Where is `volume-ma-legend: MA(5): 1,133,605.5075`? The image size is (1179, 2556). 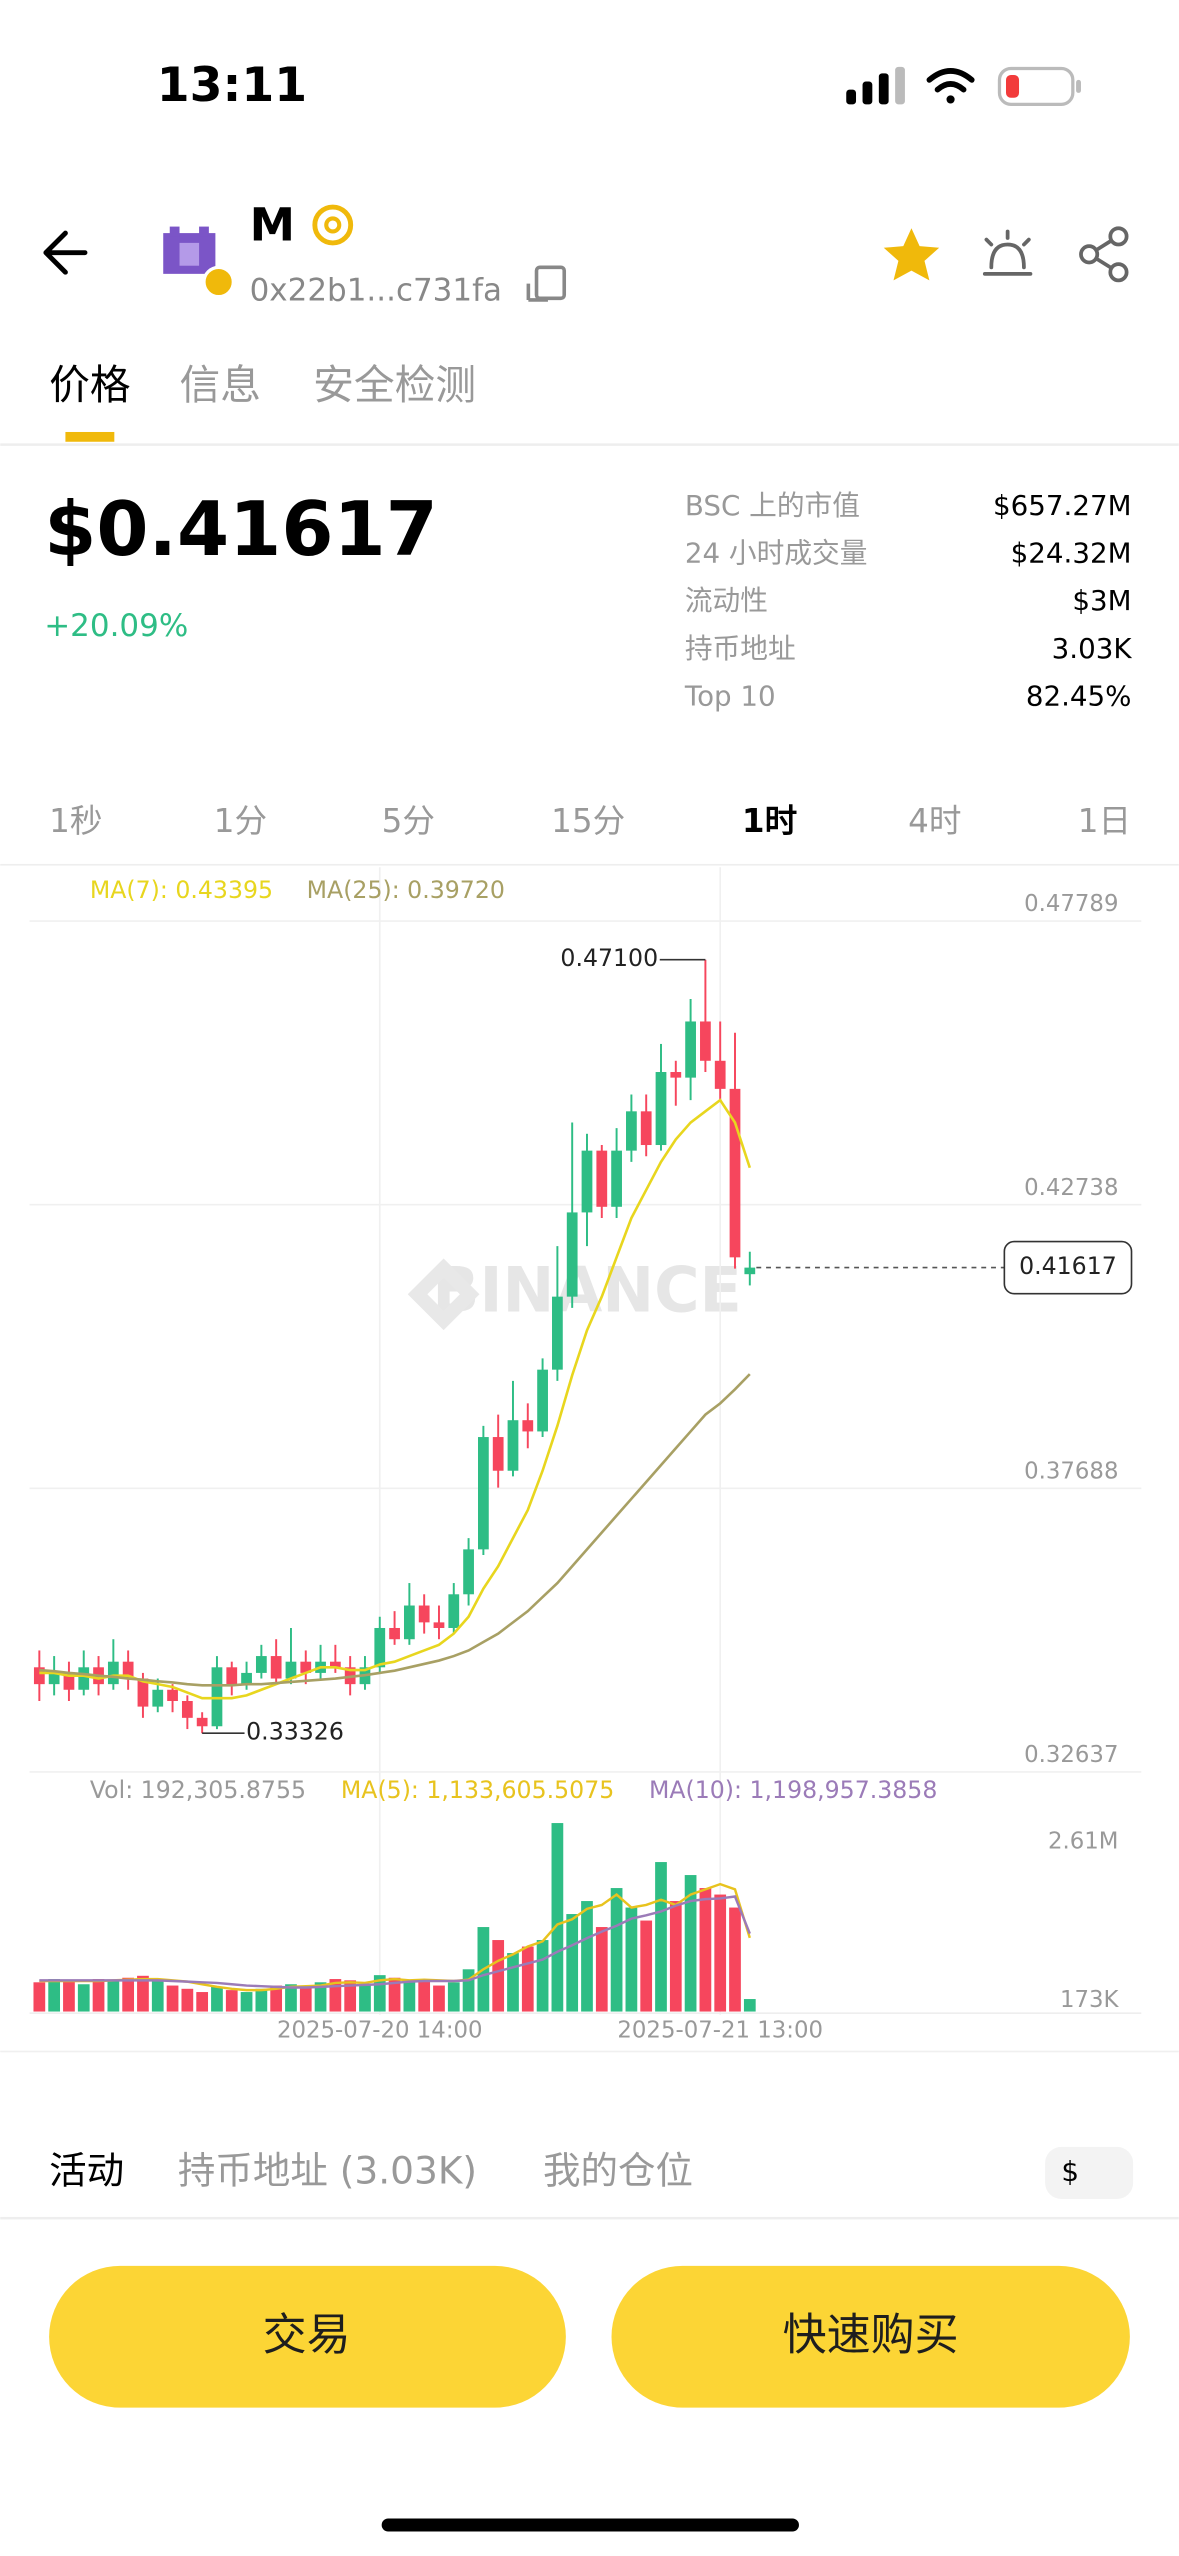 volume-ma-legend: MA(5): 1,133,605.5075 is located at coordinates (477, 1790).